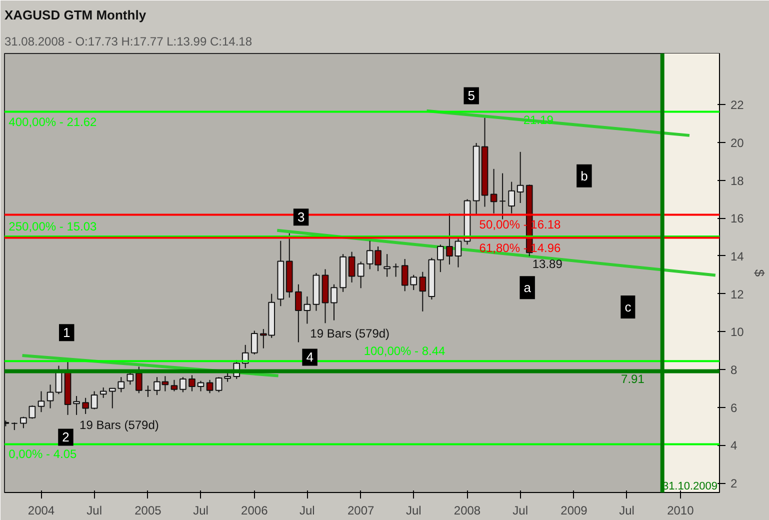 Image resolution: width=769 pixels, height=520 pixels. I want to click on annotation: c, so click(628, 307).